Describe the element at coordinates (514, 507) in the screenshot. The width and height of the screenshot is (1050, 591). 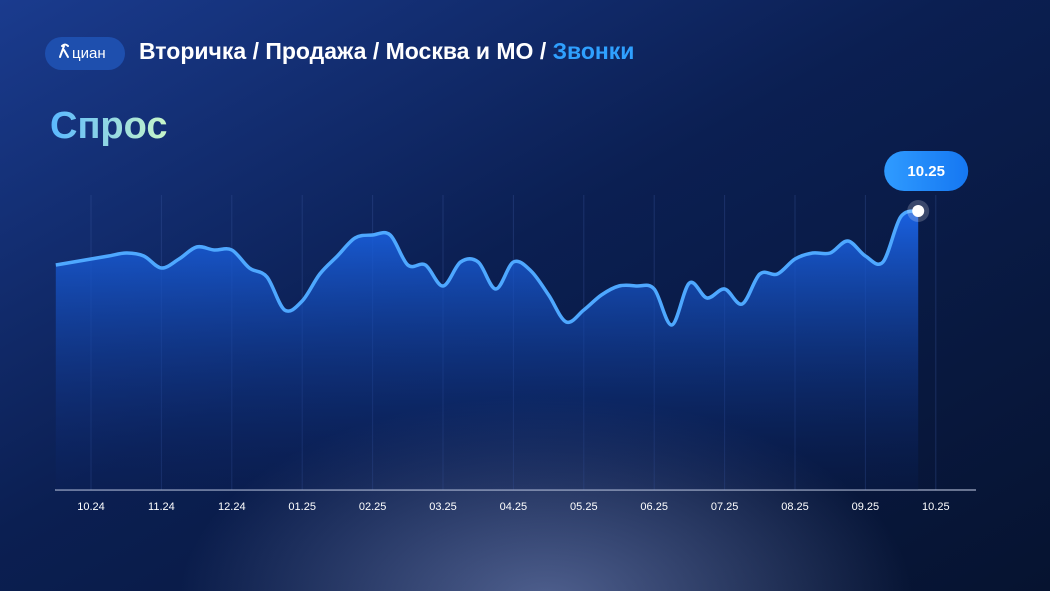
I see `x-tick-label: 04.25` at that location.